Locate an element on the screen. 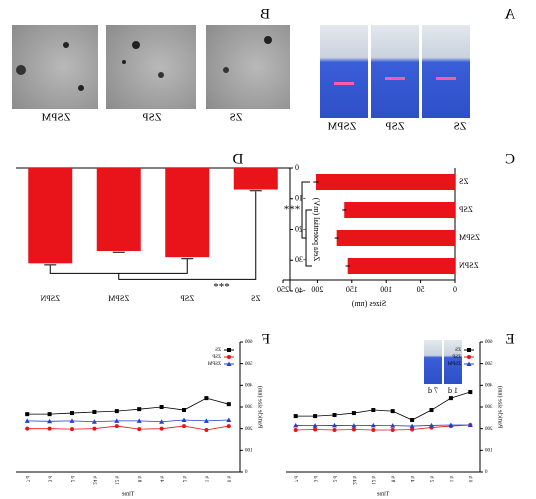 The image size is (536, 499). y-tick-label: ZSPM is located at coordinates (469, 237).